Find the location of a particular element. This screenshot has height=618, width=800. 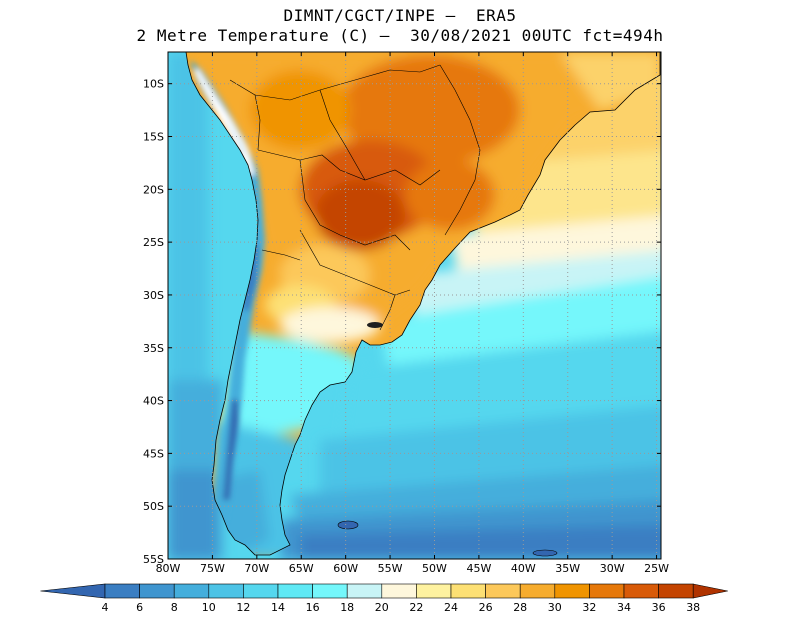

longitude-labels: 80W 75W 70W 65W 60W 55W 50W 45W 40W 35W 30W 25W is located at coordinates (413, 568).